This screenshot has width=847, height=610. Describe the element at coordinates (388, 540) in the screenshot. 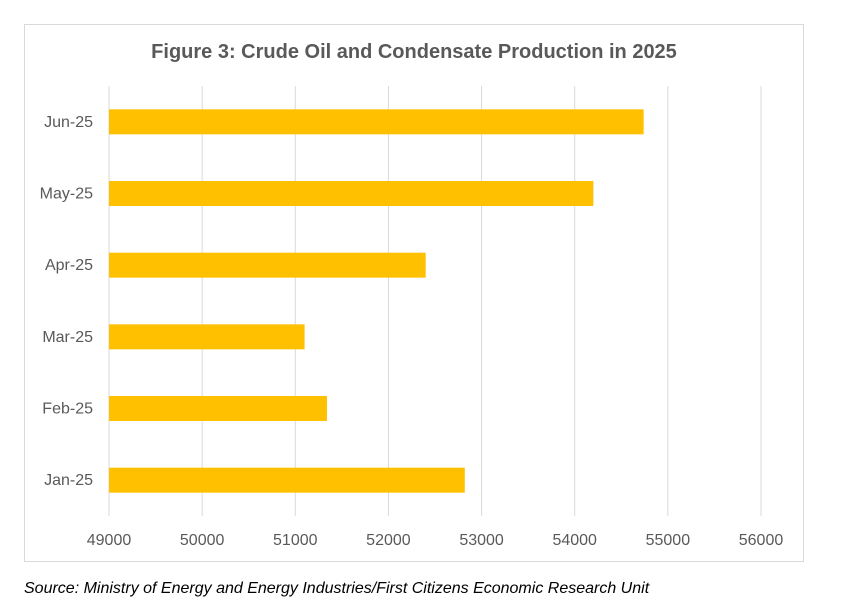

I see `x-tick-label: 52000` at that location.